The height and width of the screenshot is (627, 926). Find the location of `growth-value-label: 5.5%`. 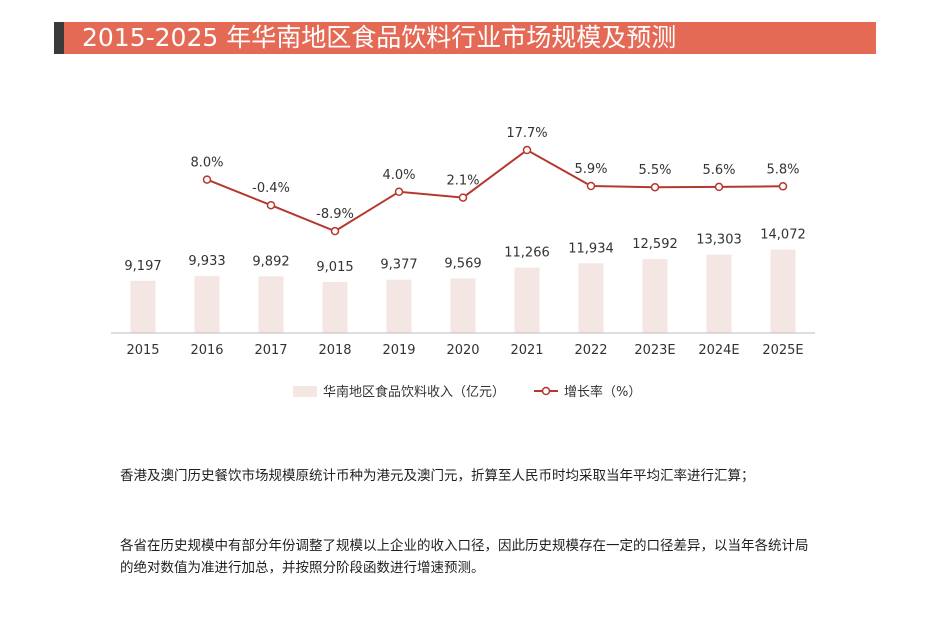

growth-value-label: 5.5% is located at coordinates (654, 170).